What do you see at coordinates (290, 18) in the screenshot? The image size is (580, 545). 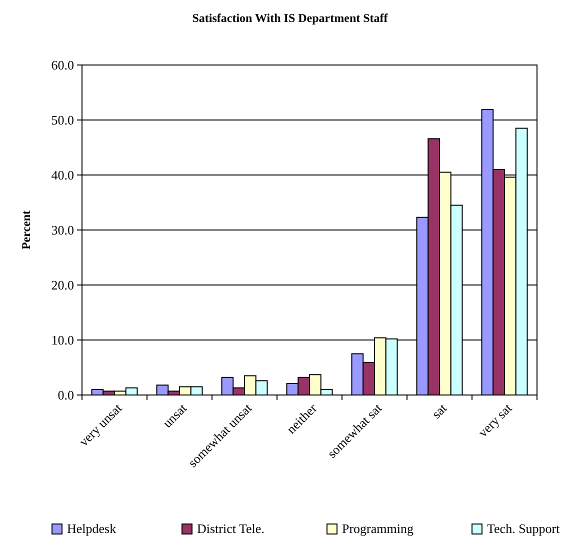 I see `chart-title: Satisfaction With IS Department Staff` at bounding box center [290, 18].